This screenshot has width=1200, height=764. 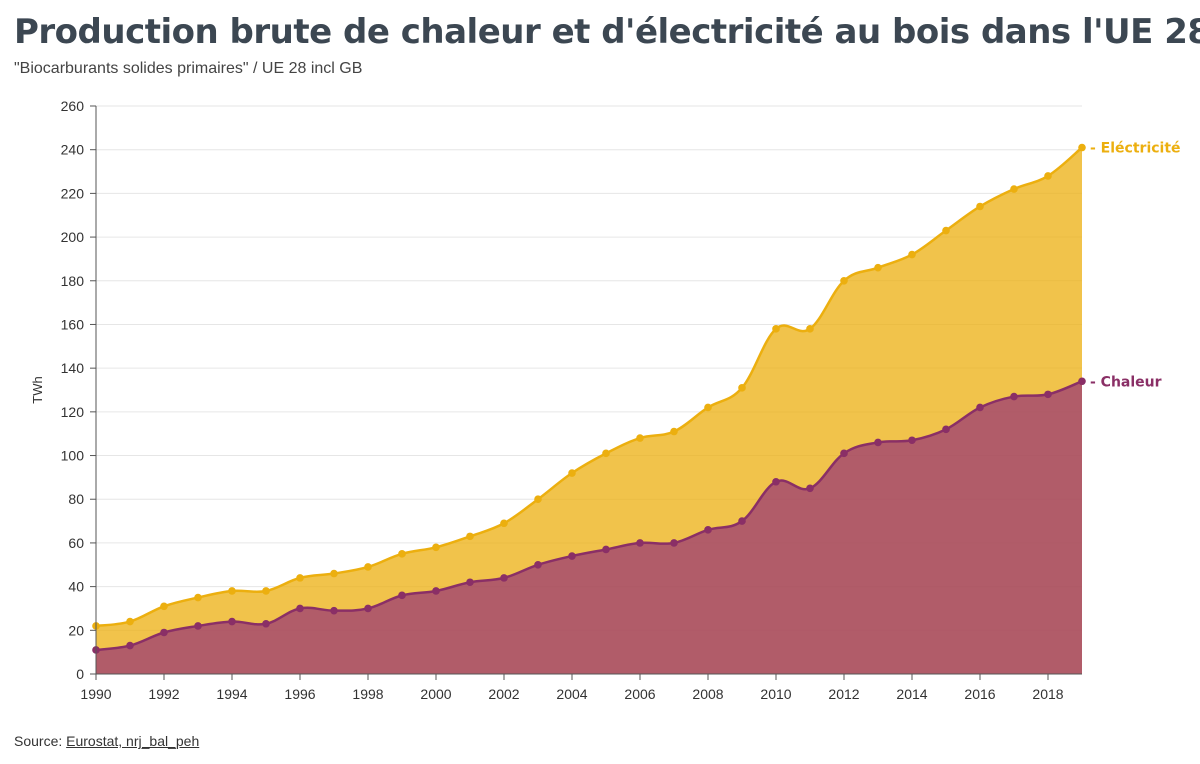 What do you see at coordinates (775, 694) in the screenshot?
I see `x-tick-label: 2010` at bounding box center [775, 694].